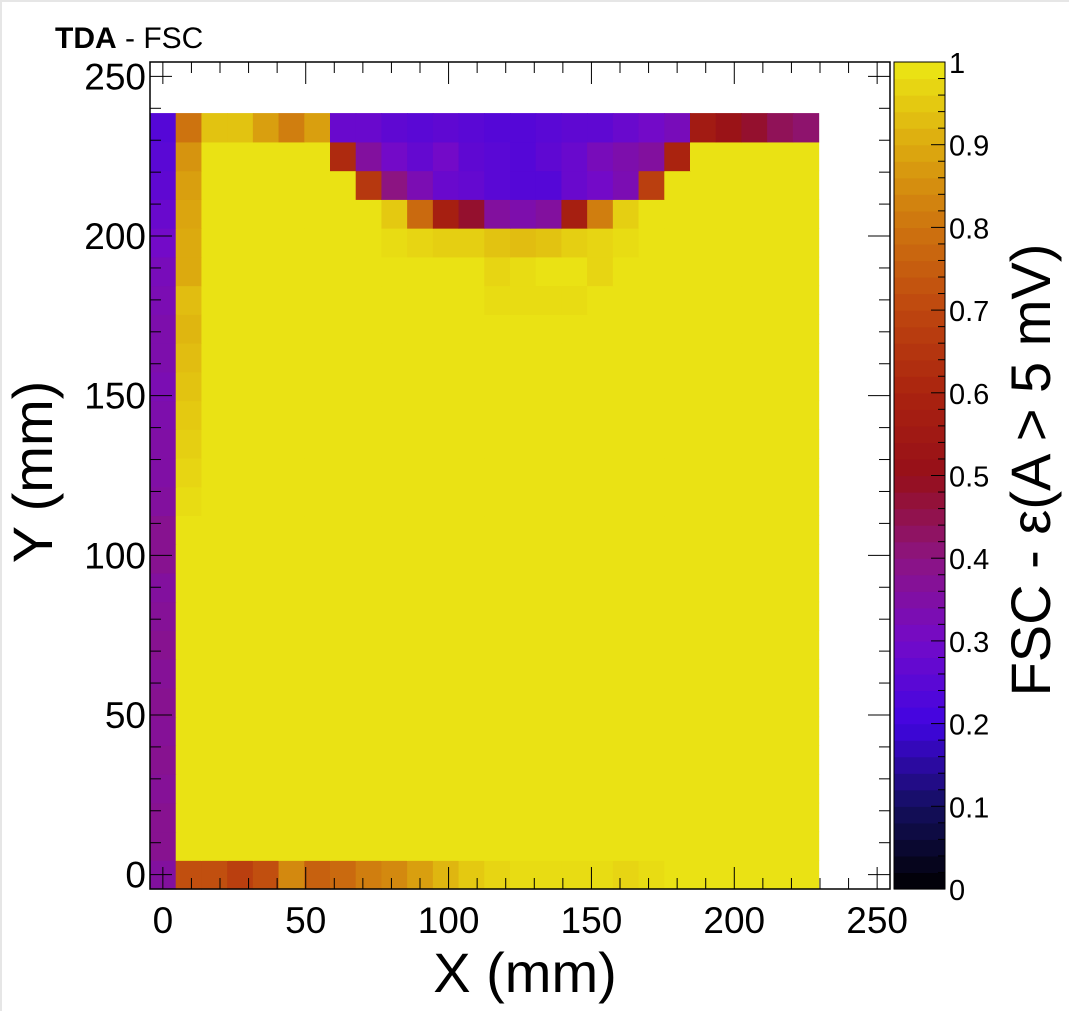 This screenshot has width=1069, height=1011. What do you see at coordinates (877, 920) in the screenshot?
I see `x-tick-label: 250` at bounding box center [877, 920].